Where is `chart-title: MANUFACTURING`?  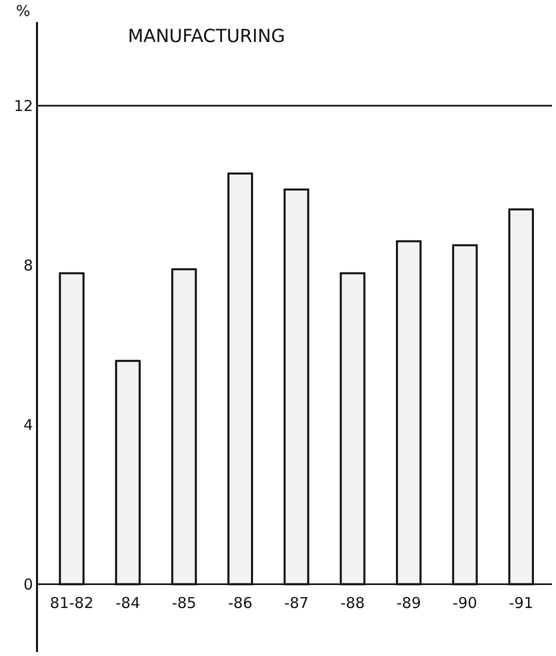 chart-title: MANUFACTURING is located at coordinates (207, 37).